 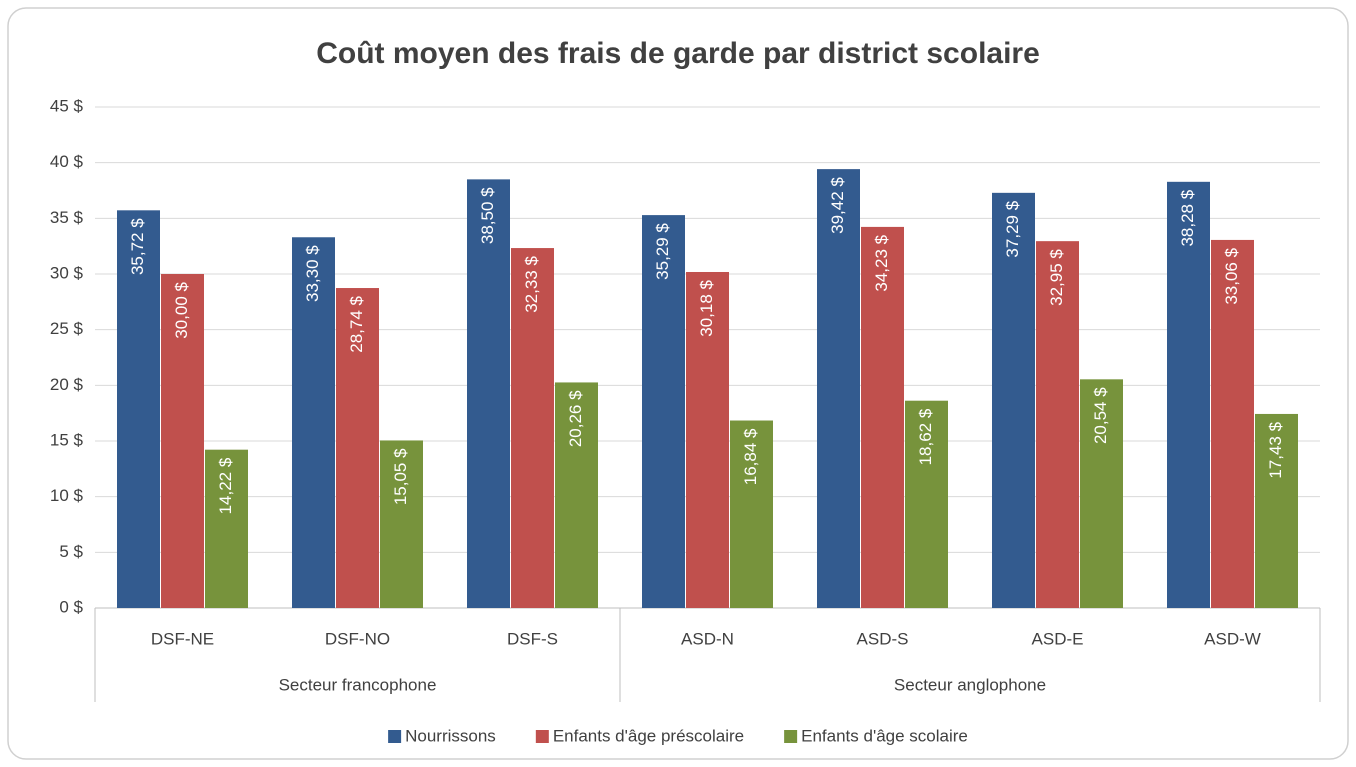 What do you see at coordinates (1187, 217) in the screenshot?
I see `value-label: 38,28 $` at bounding box center [1187, 217].